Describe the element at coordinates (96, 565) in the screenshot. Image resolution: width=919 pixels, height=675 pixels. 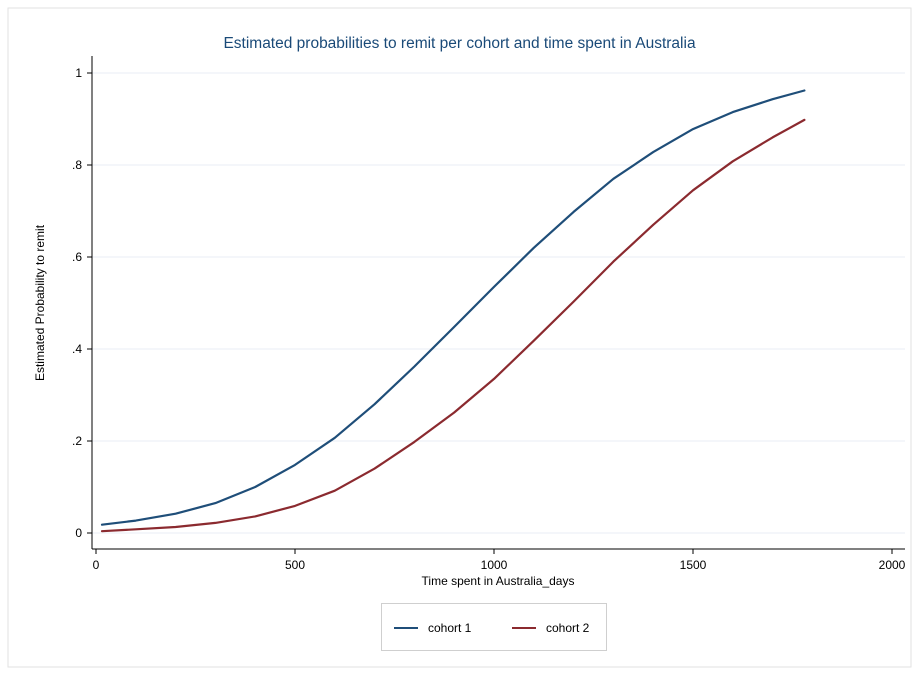
I see `x-tick-label: 0` at that location.